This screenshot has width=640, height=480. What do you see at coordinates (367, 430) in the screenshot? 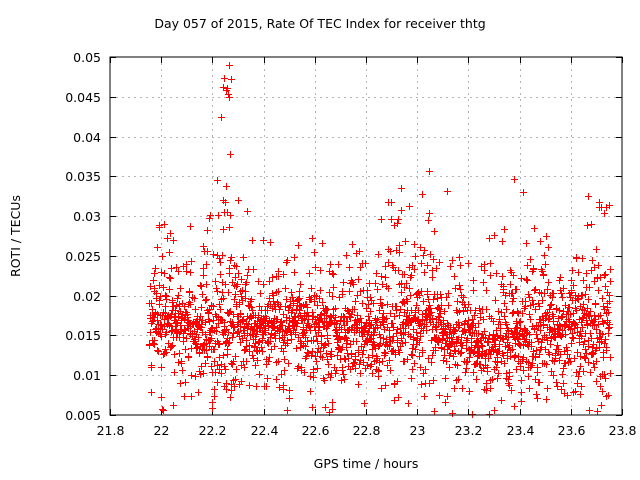
I see `x-tick-label: 22.8` at bounding box center [367, 430].